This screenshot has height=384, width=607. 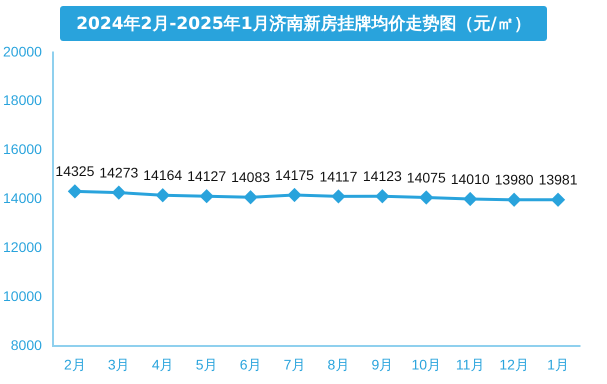 I want to click on data-label: 14123, so click(x=382, y=176).